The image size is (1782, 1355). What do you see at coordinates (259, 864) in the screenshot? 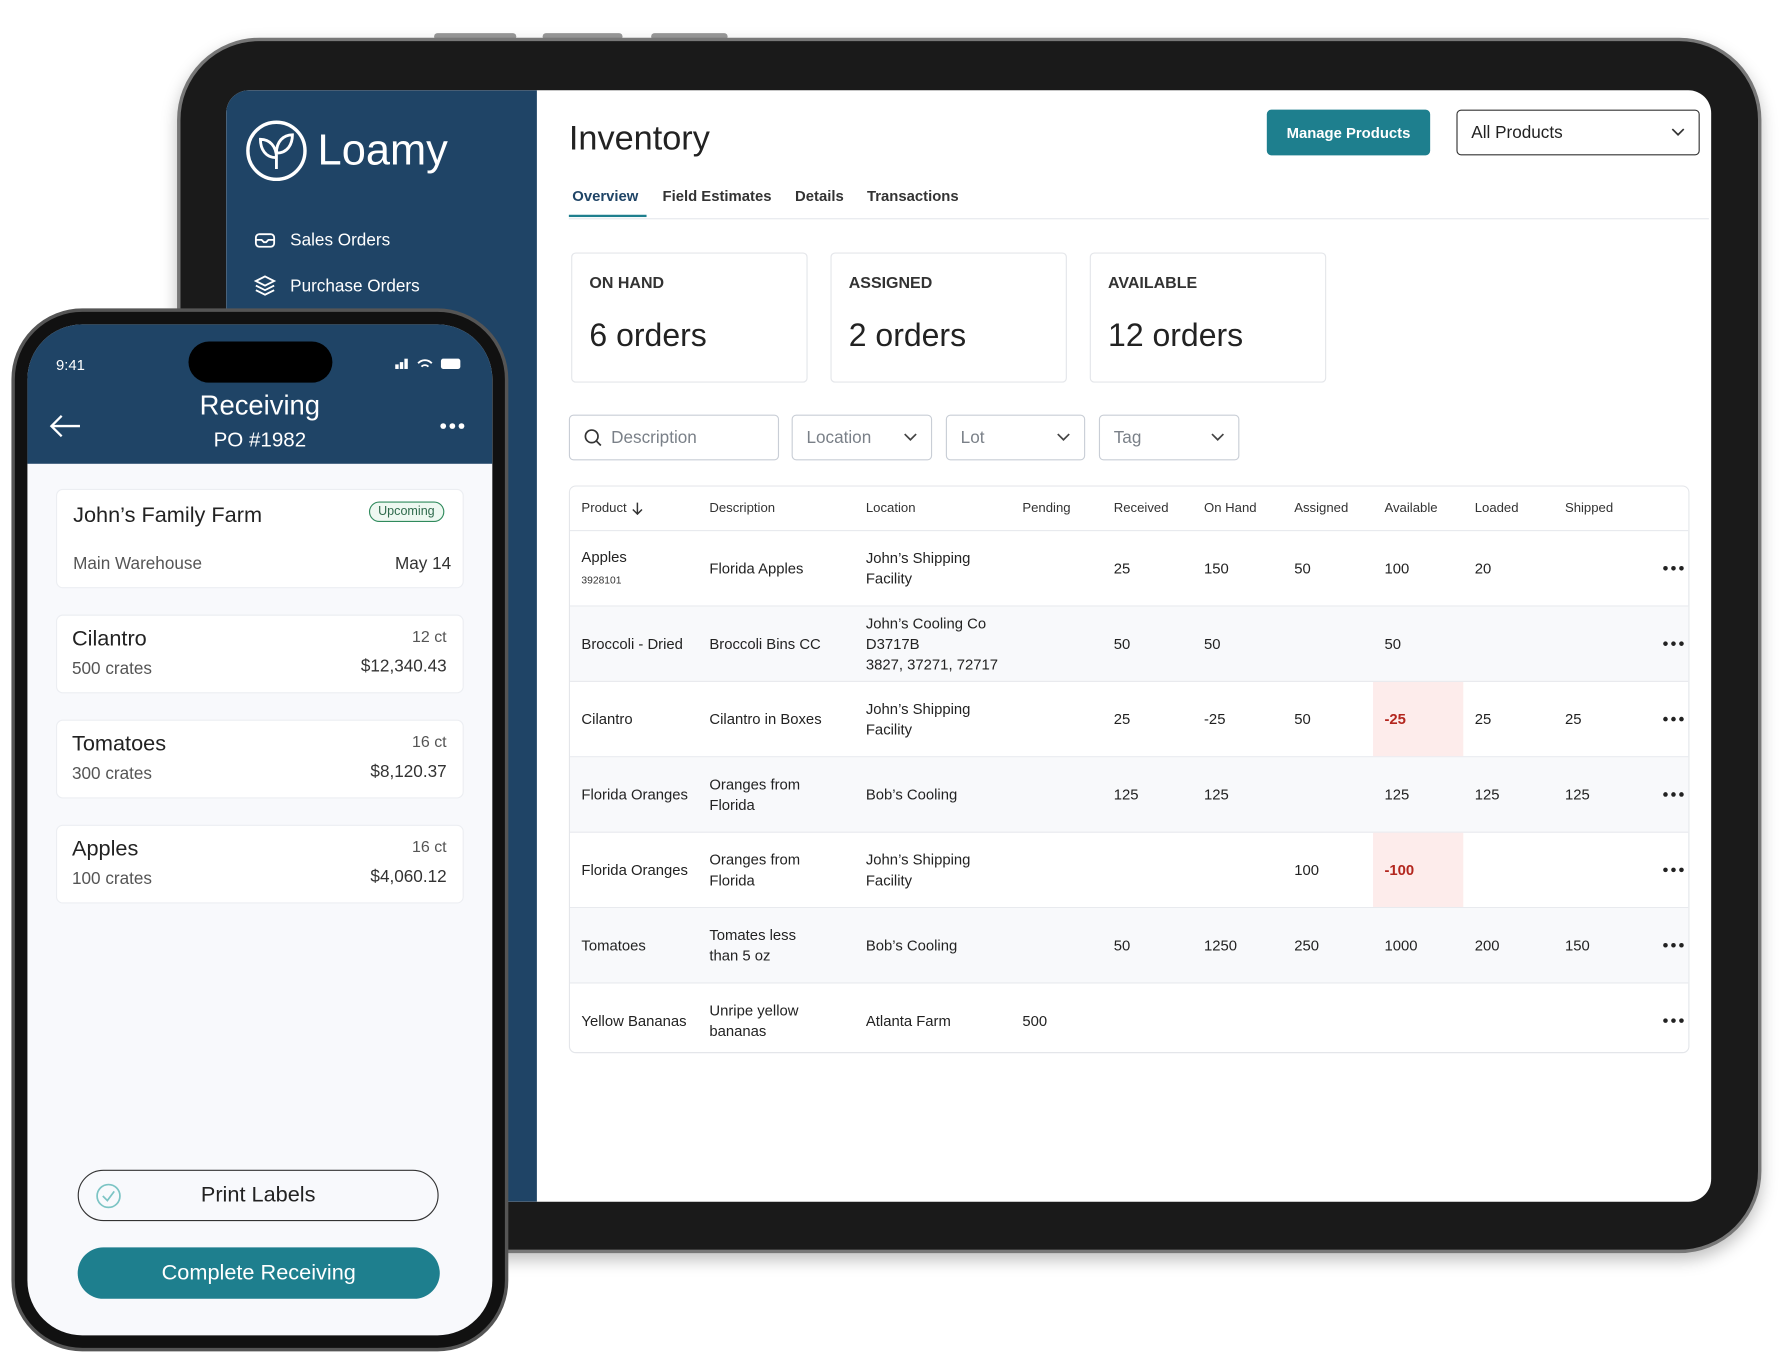
I see `item-card: Apples 100 crates 16 ct $4,060.12` at bounding box center [259, 864].